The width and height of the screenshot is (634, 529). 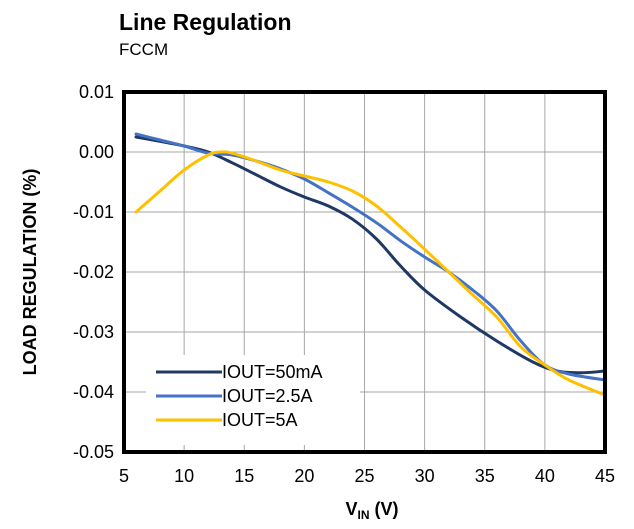 What do you see at coordinates (93, 332) in the screenshot?
I see `y-tick-label: -0.03` at bounding box center [93, 332].